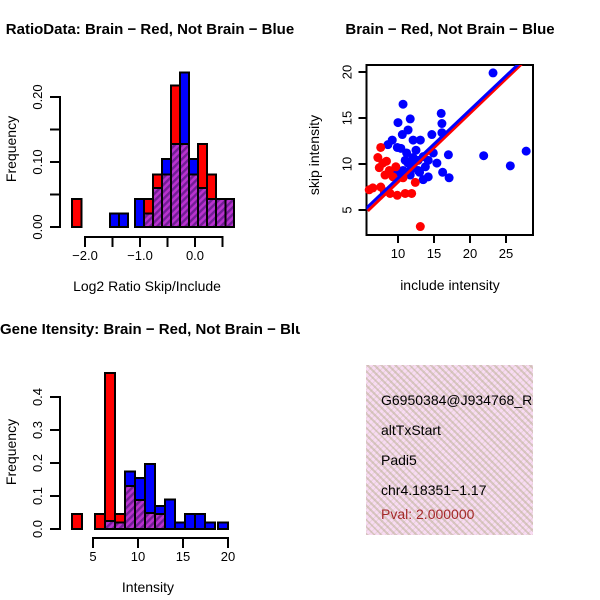 This screenshot has height=600, width=600. What do you see at coordinates (37, 463) in the screenshot?
I see `y-tick-label: 0.2` at bounding box center [37, 463].